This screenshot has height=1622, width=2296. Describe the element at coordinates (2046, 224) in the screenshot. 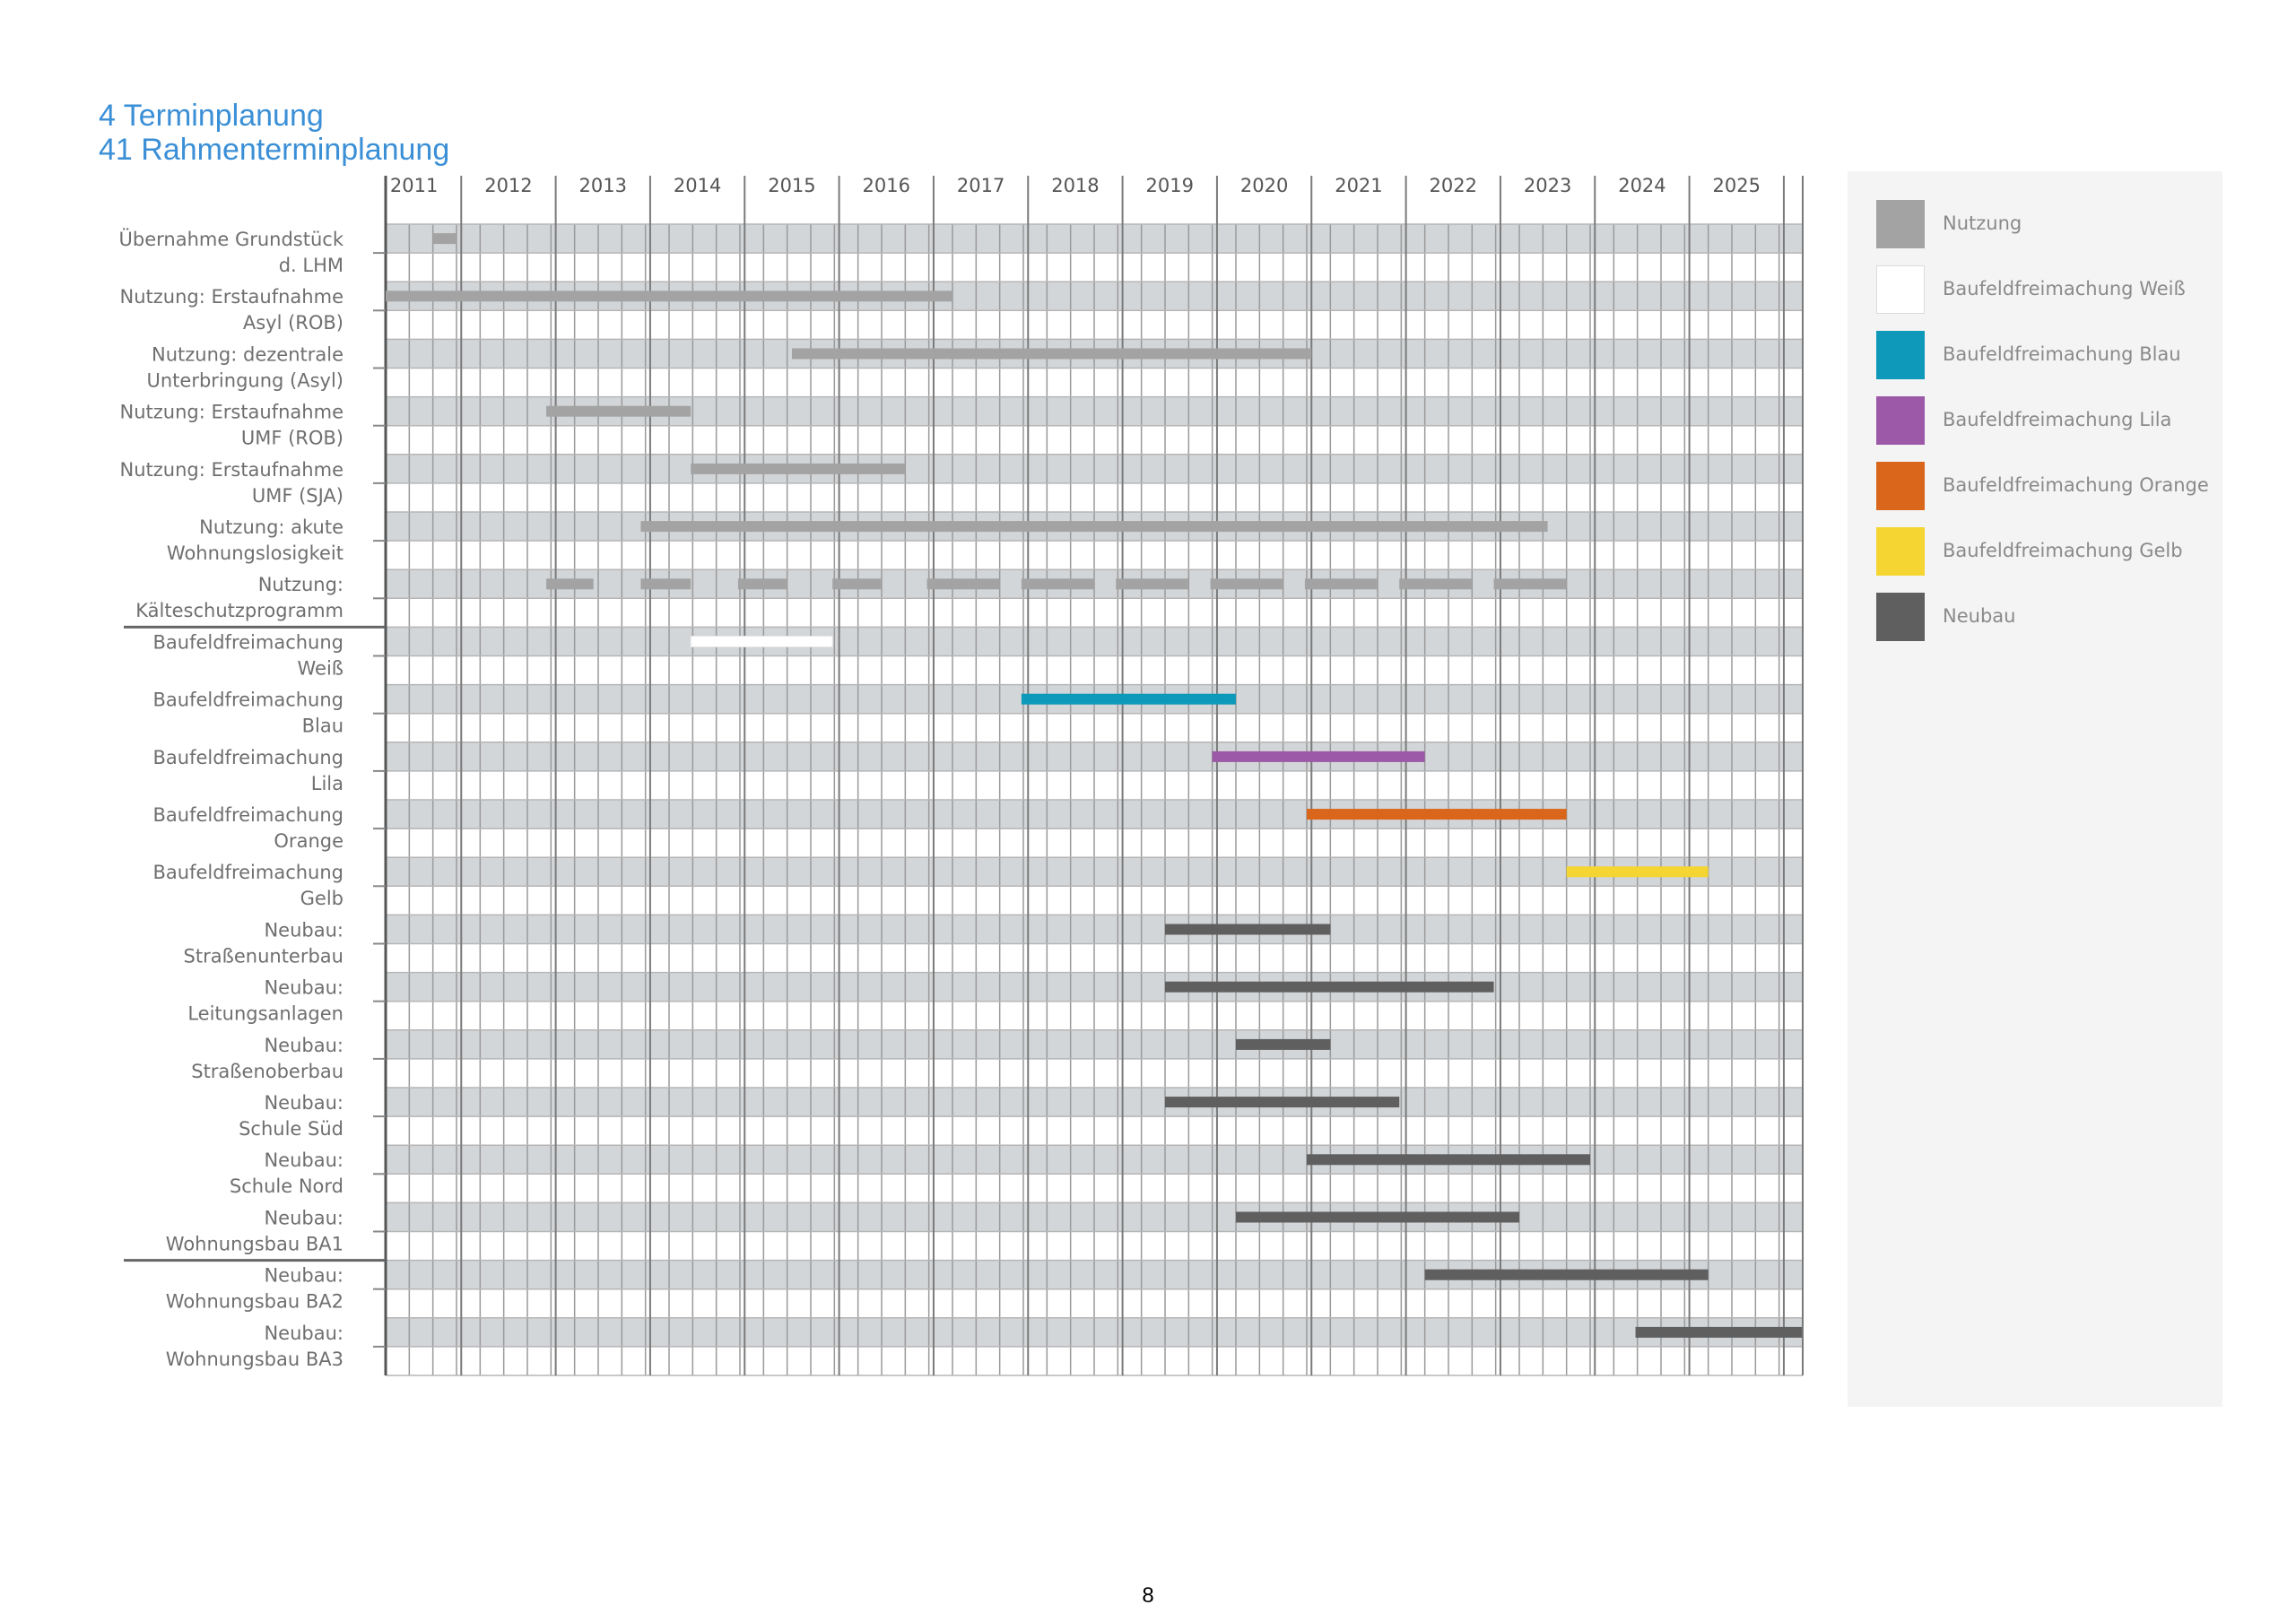

I see `legend-item: Nutzung` at that location.